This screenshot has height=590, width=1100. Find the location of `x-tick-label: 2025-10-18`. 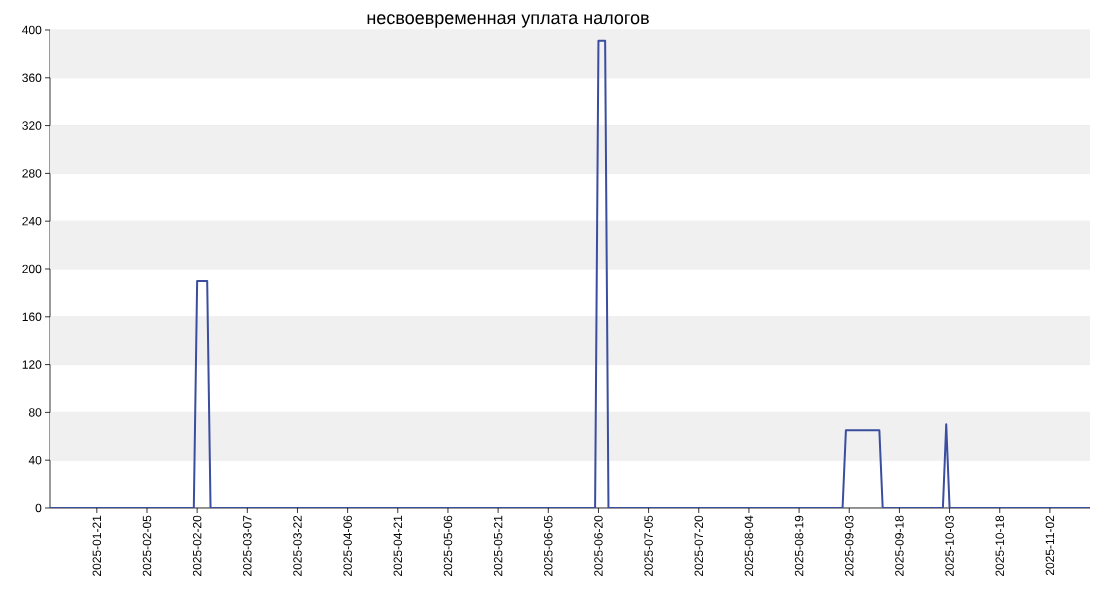

x-tick-label: 2025-10-18 is located at coordinates (999, 545).